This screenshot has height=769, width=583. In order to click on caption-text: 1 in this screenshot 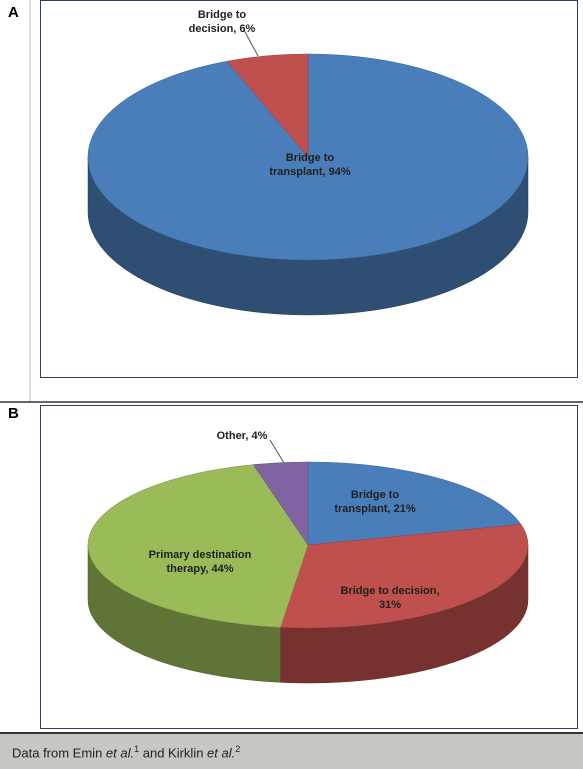, I will do `click(137, 749)`.